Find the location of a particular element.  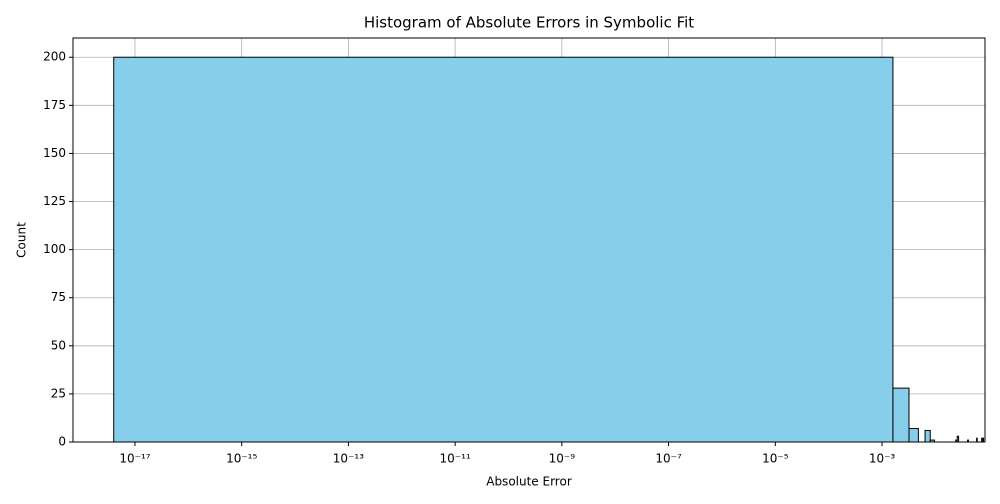

y-tick-label: 50 is located at coordinates (58, 345).